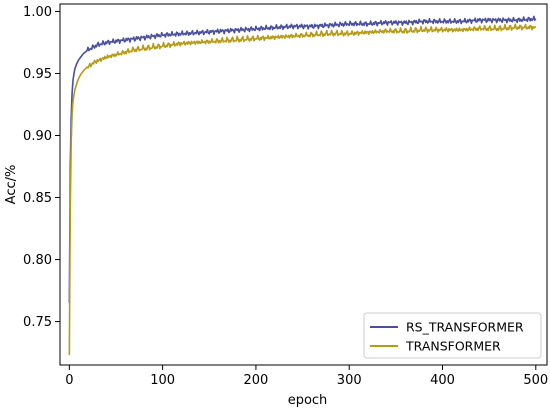  Describe the element at coordinates (41, 167) in the screenshot. I see `y-axis: 0.75 0.80 0.85 0.90 0.95 1.00` at that location.